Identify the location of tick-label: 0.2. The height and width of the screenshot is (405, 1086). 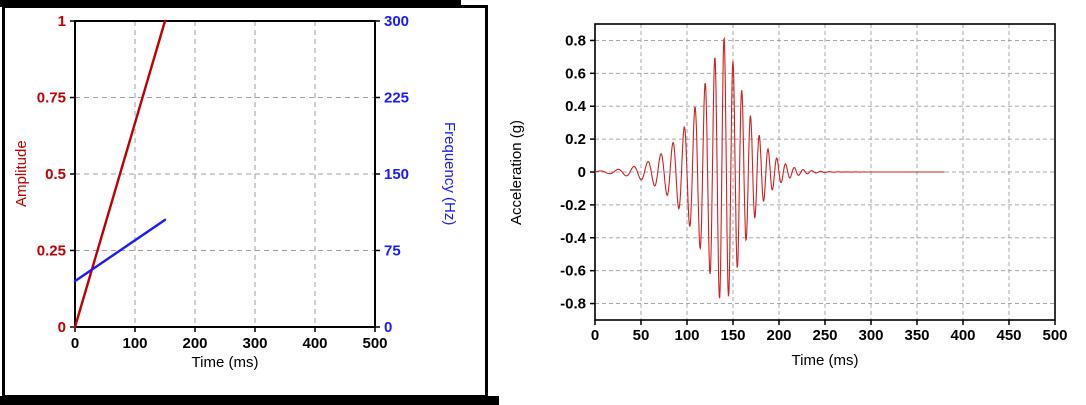
(575, 139).